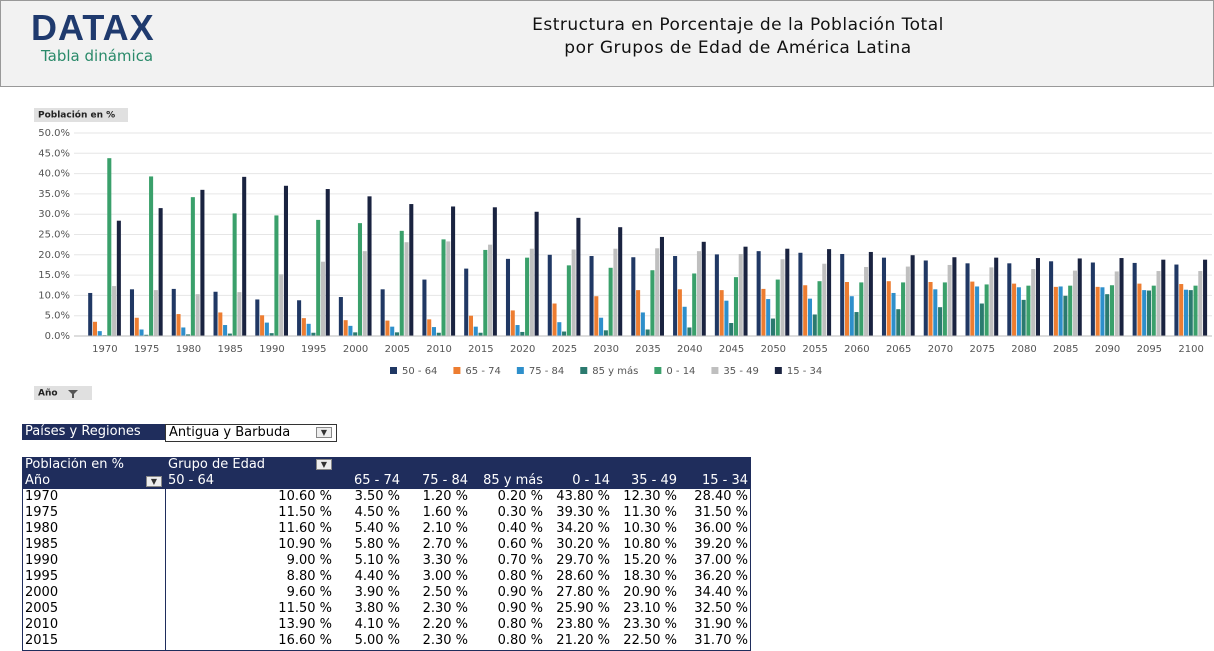 The height and width of the screenshot is (651, 1214). Describe the element at coordinates (48, 394) in the screenshot. I see `x-field-button: Año` at that location.